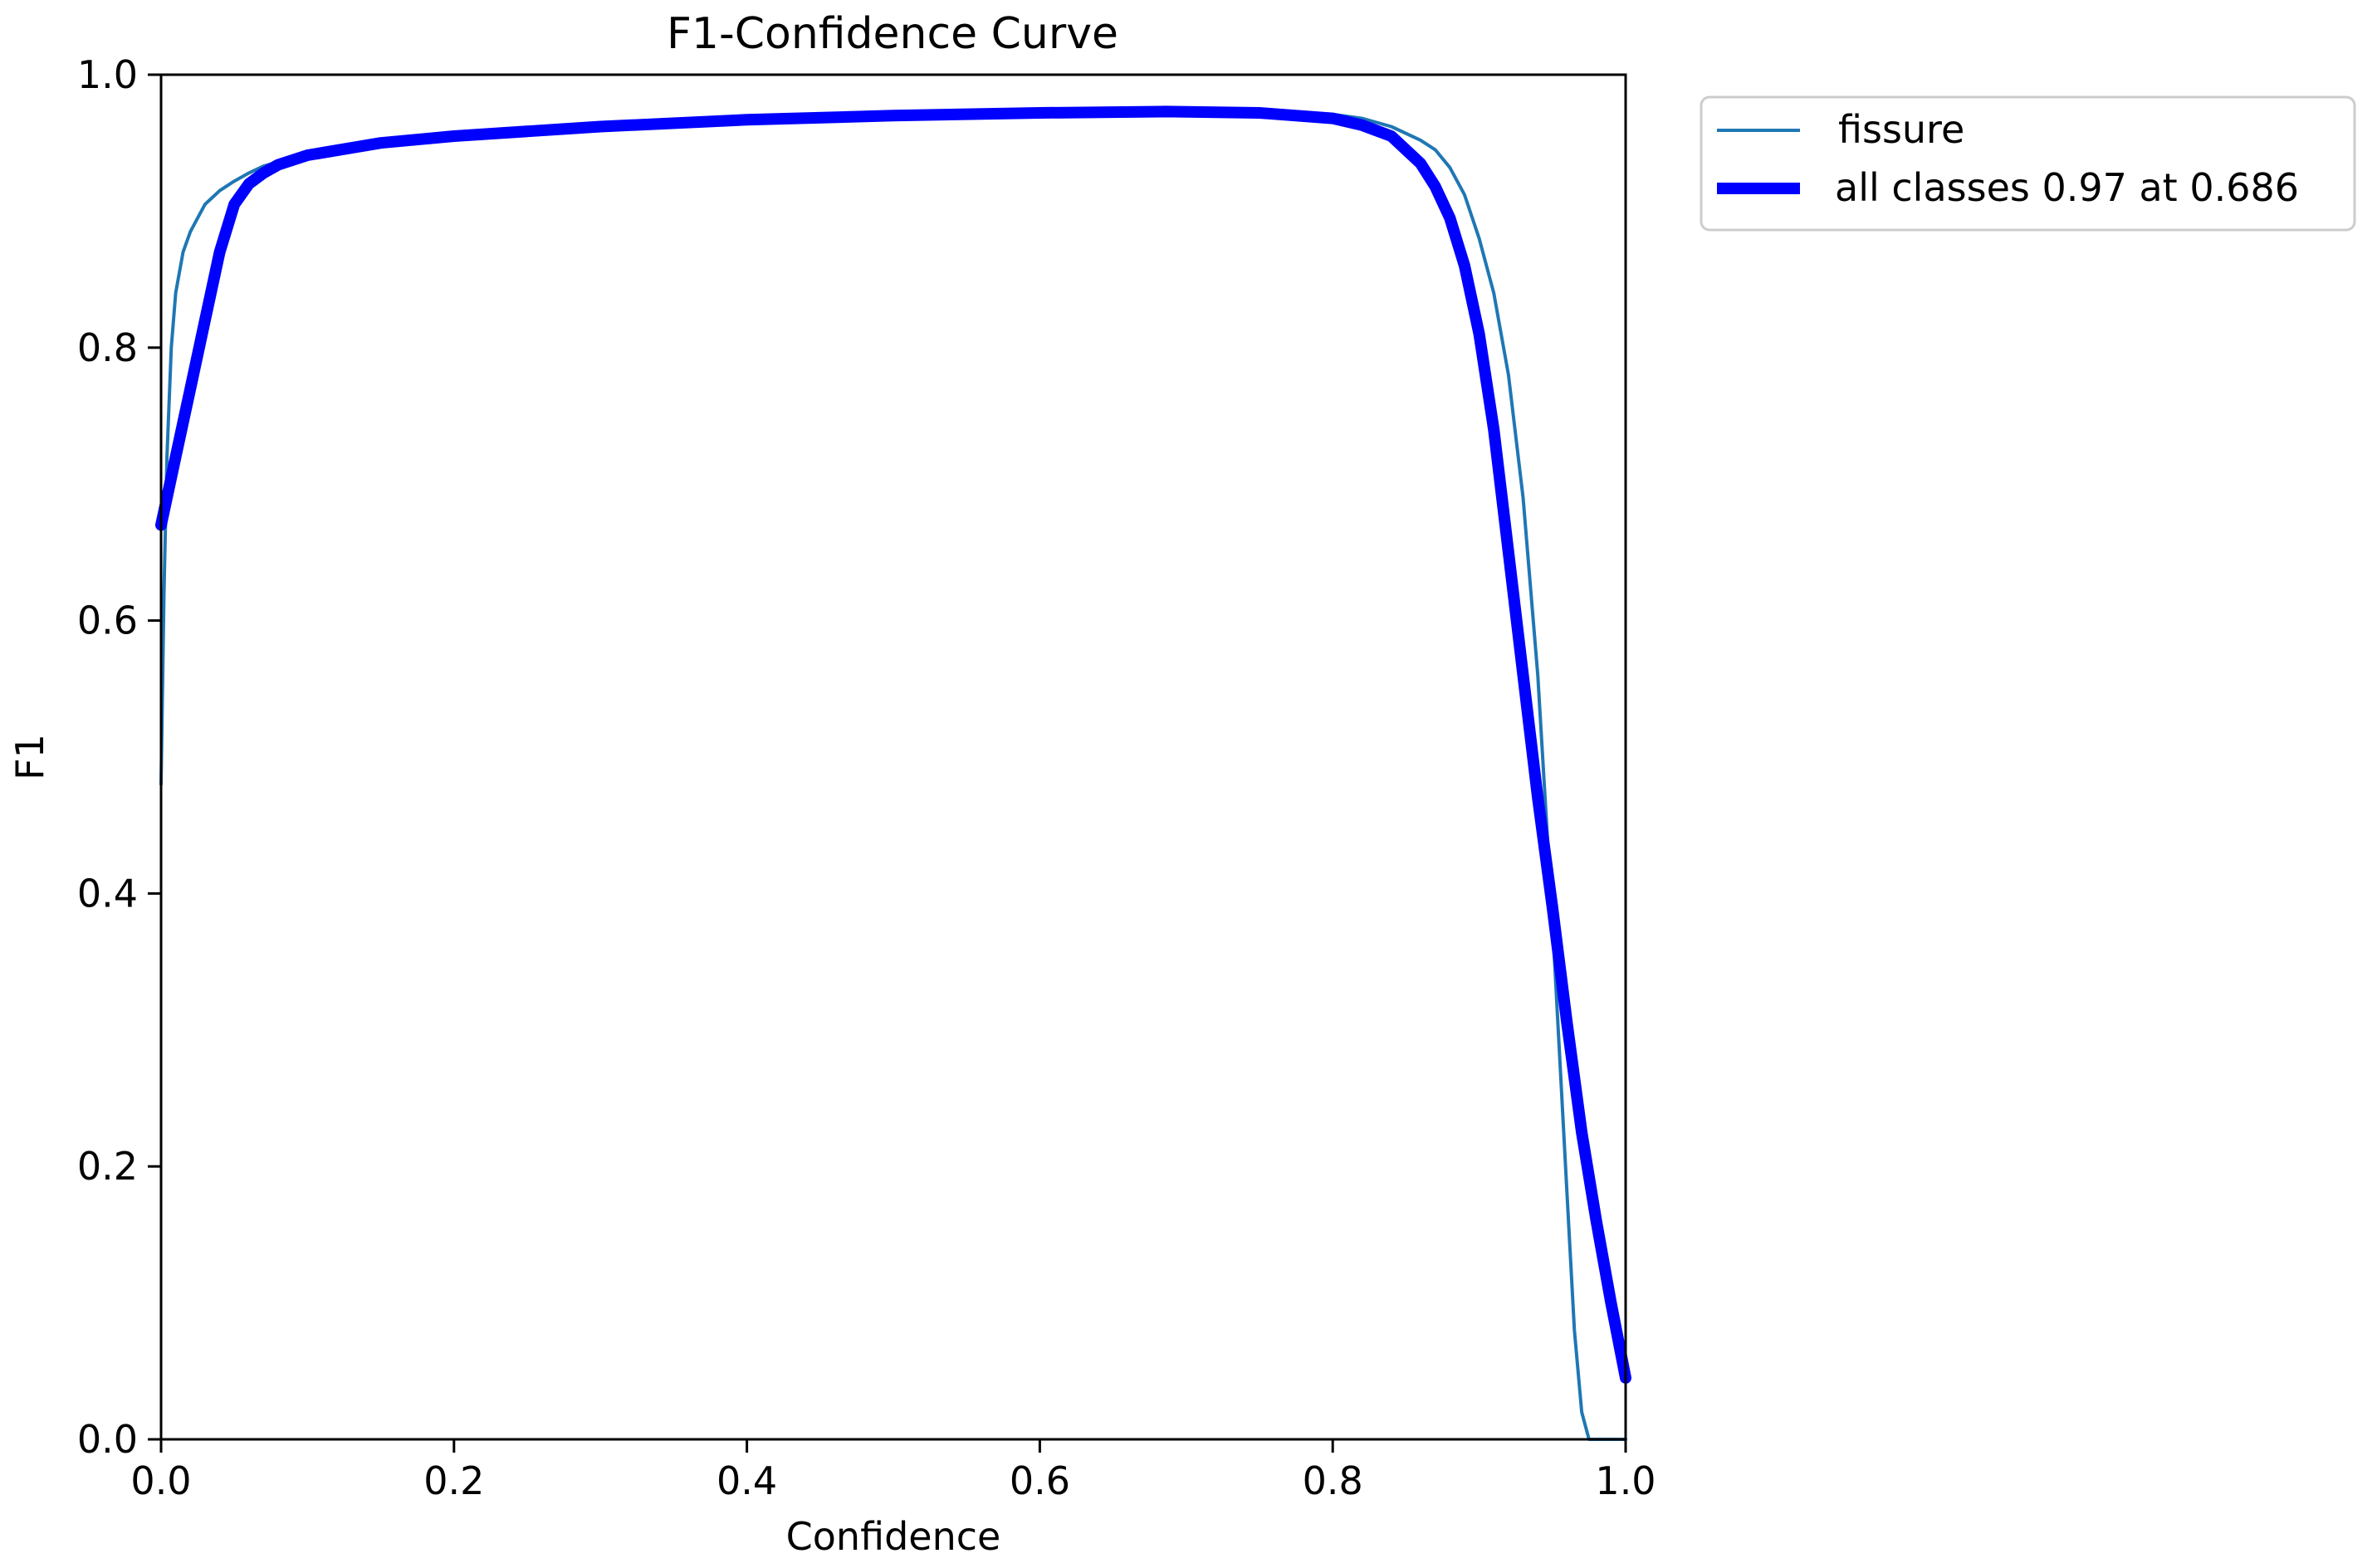 This screenshot has height=1568, width=2377. Describe the element at coordinates (119, 757) in the screenshot. I see `y-axis: 0.0 0.2 0.4 0.6 0.8 1.0` at that location.